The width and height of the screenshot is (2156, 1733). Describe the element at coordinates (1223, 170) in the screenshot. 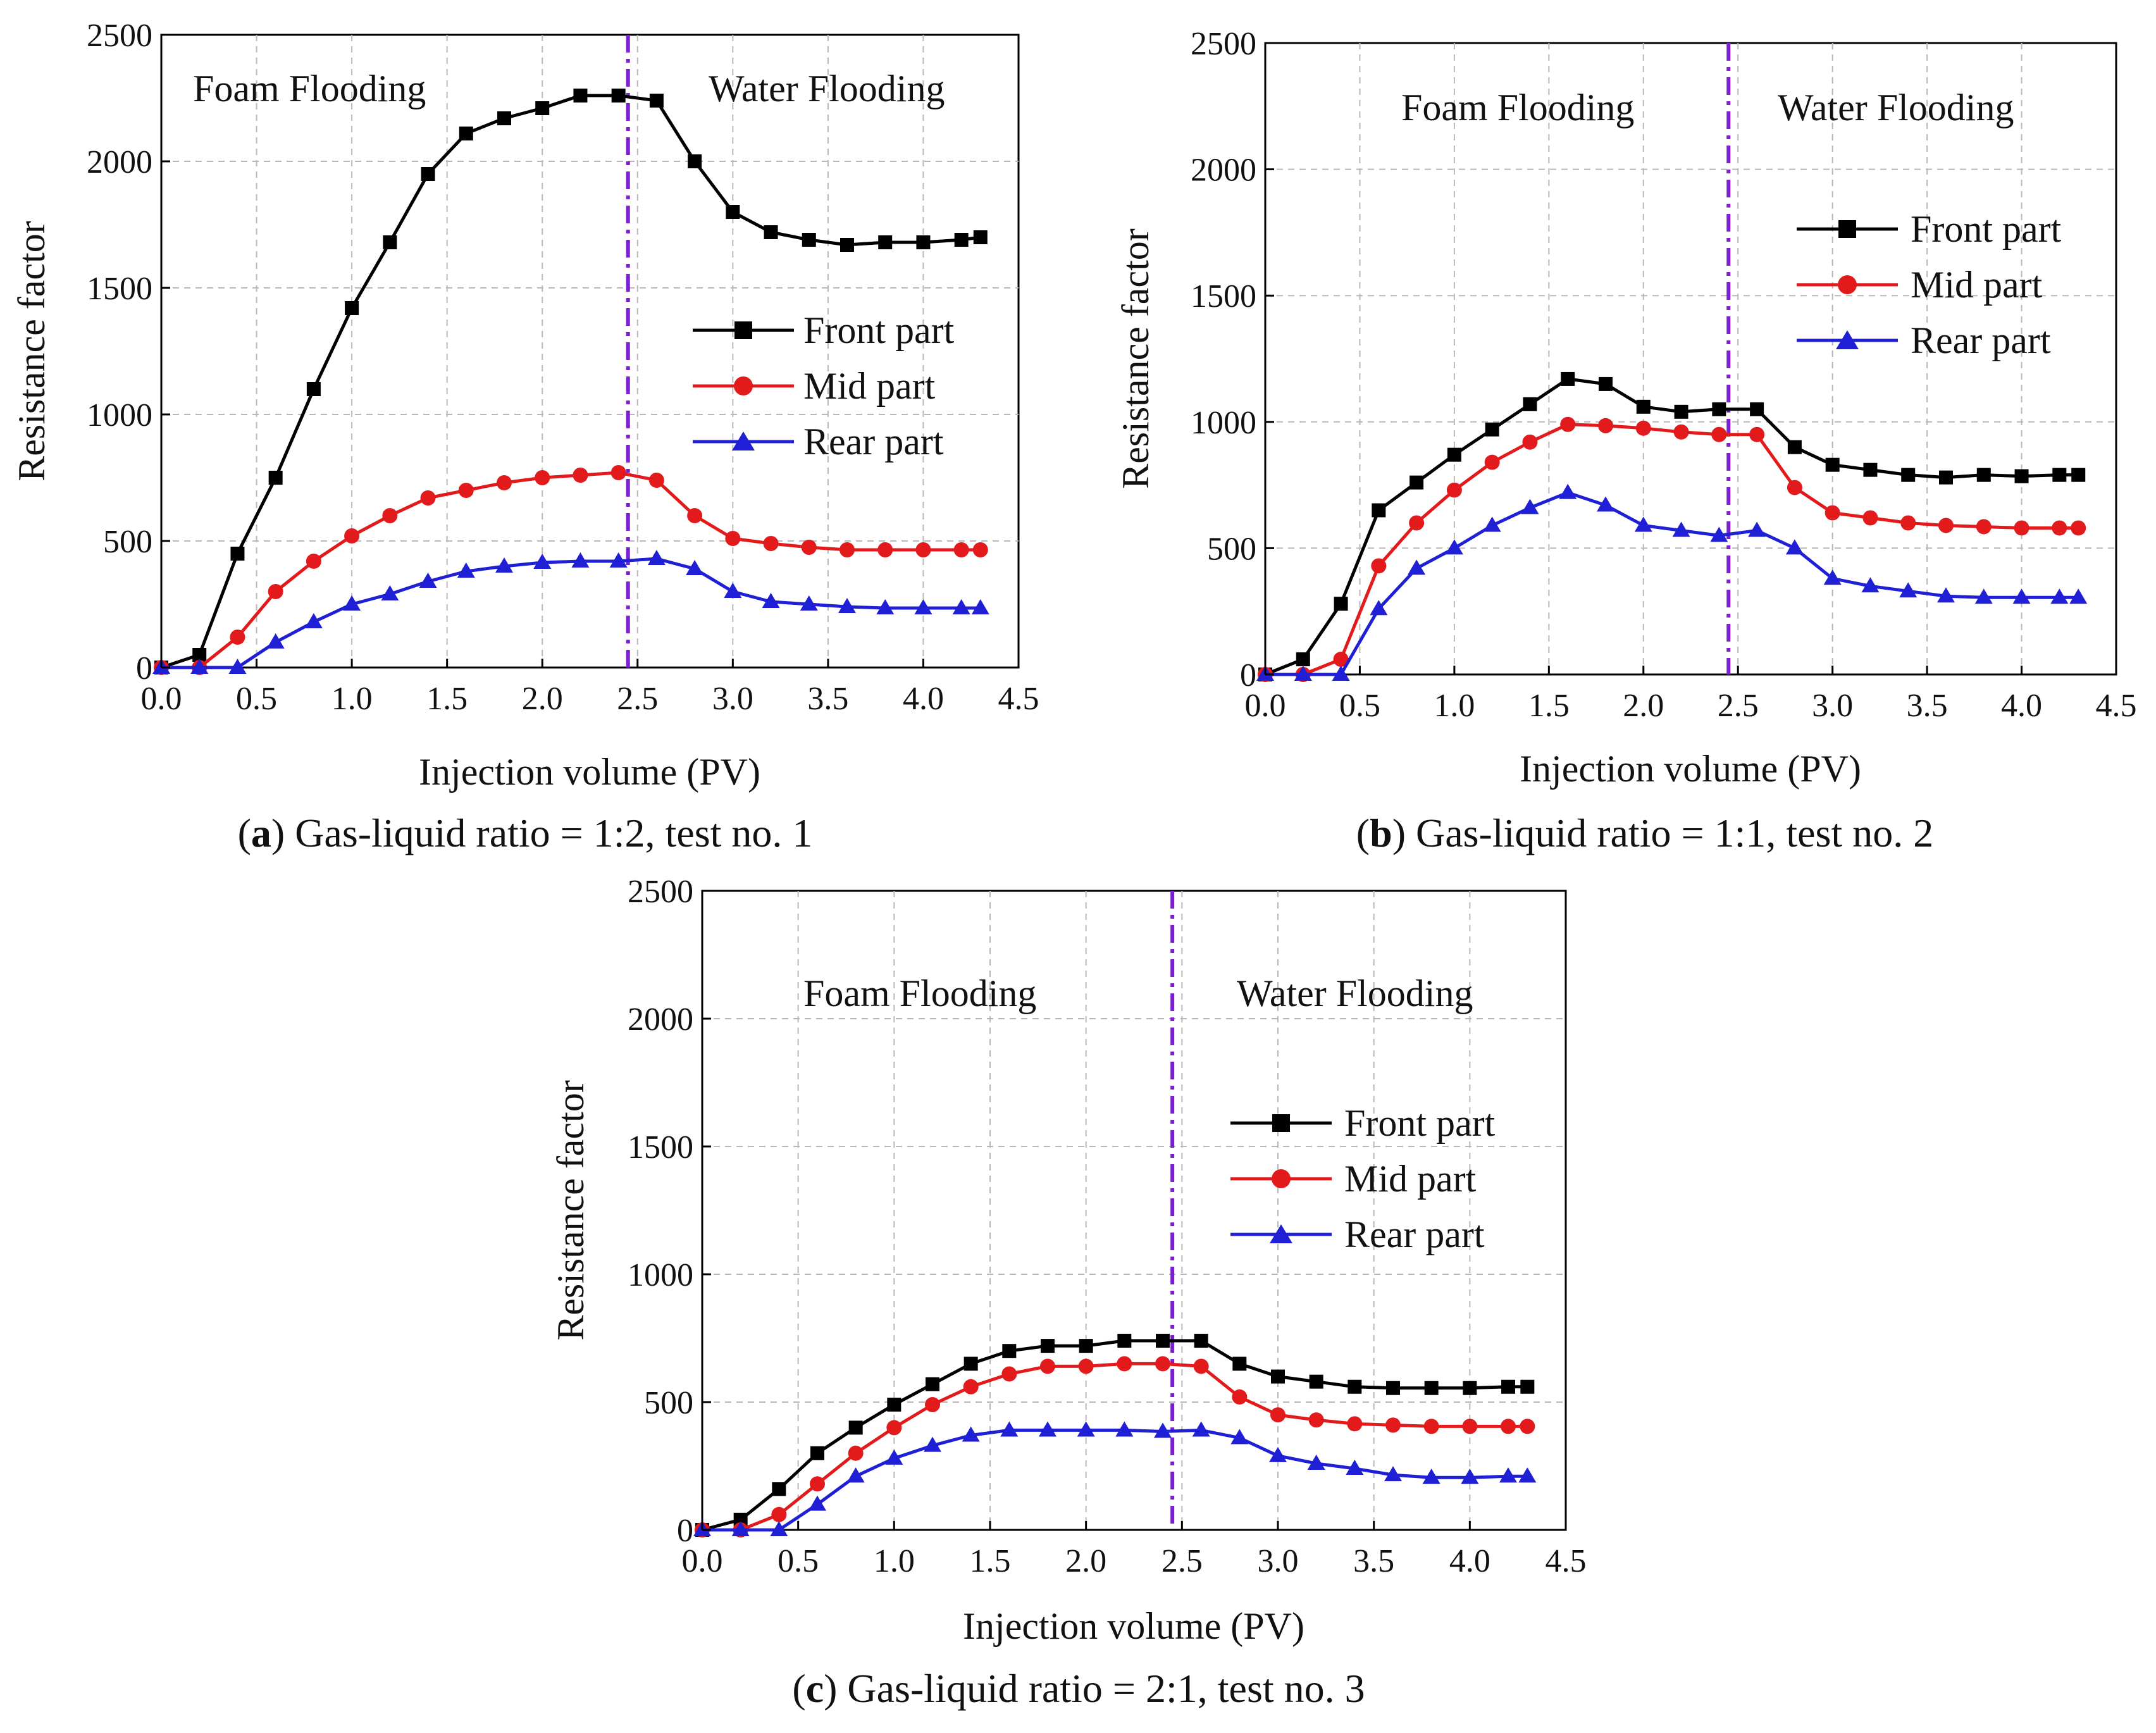

I see `y-tick-label: 2000` at that location.